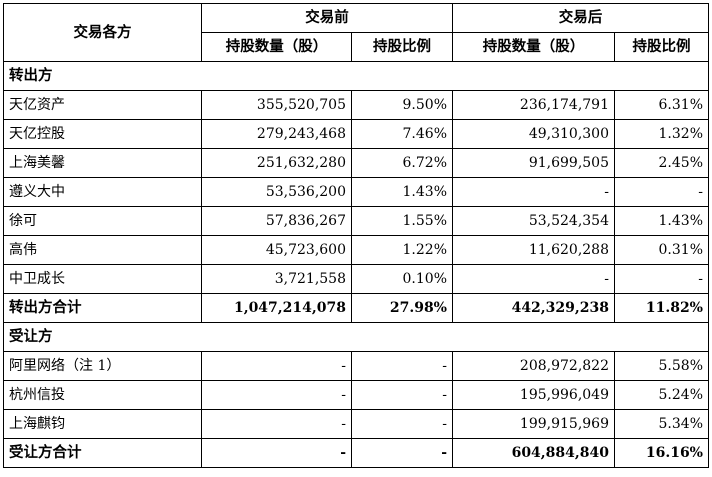  I want to click on party-name-cell: 天亿资产, so click(102, 105).